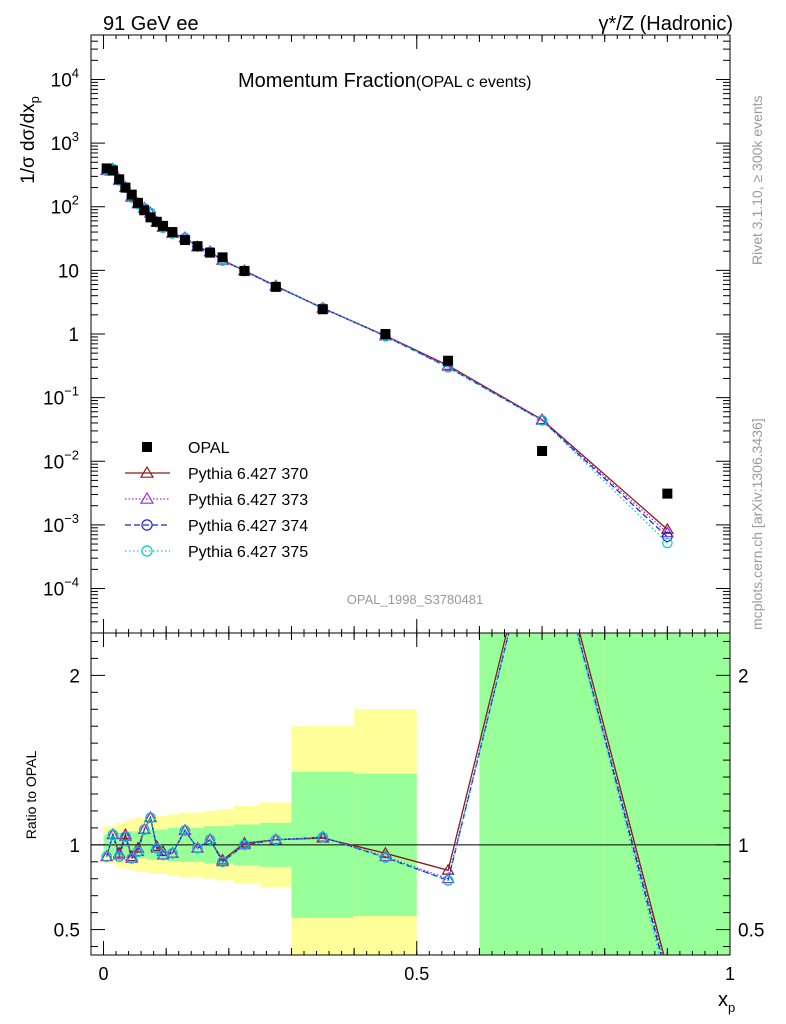 The height and width of the screenshot is (1024, 786). Describe the element at coordinates (61, 397) in the screenshot. I see `y-tick-label: 10⁻¹` at that location.